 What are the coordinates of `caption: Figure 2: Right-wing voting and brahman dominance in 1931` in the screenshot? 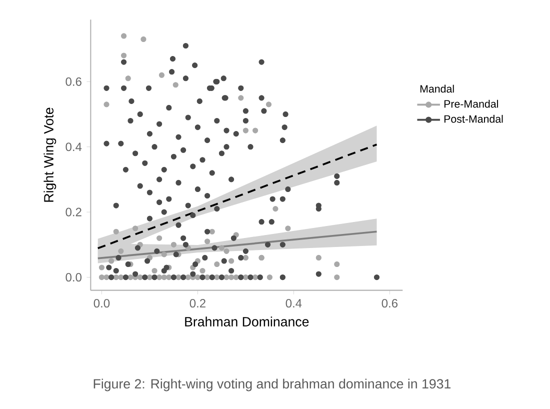 It's located at (272, 385).